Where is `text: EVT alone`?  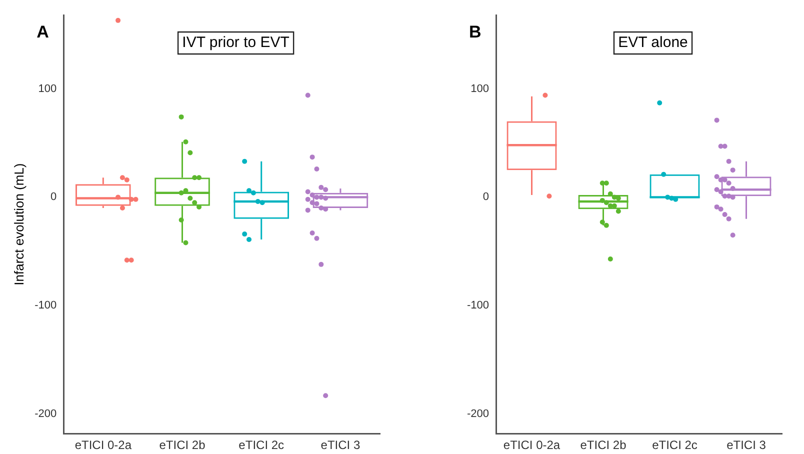
text: EVT alone is located at coordinates (653, 43).